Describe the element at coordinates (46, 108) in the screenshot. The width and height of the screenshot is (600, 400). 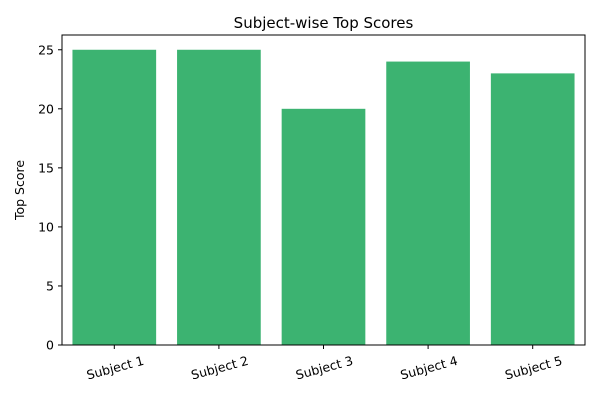
I see `y-tick-label: 20` at that location.